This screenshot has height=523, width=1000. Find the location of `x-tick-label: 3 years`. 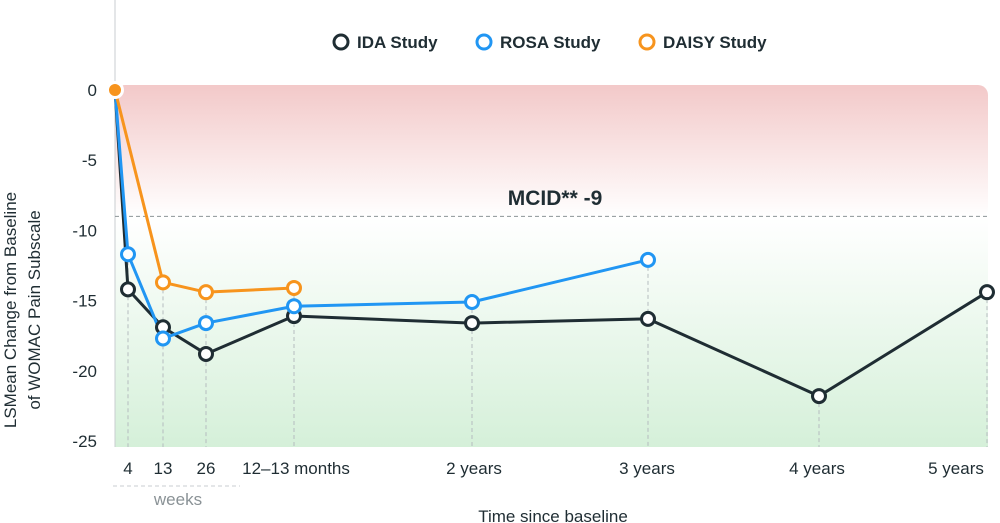

x-tick-label: 3 years is located at coordinates (647, 468).